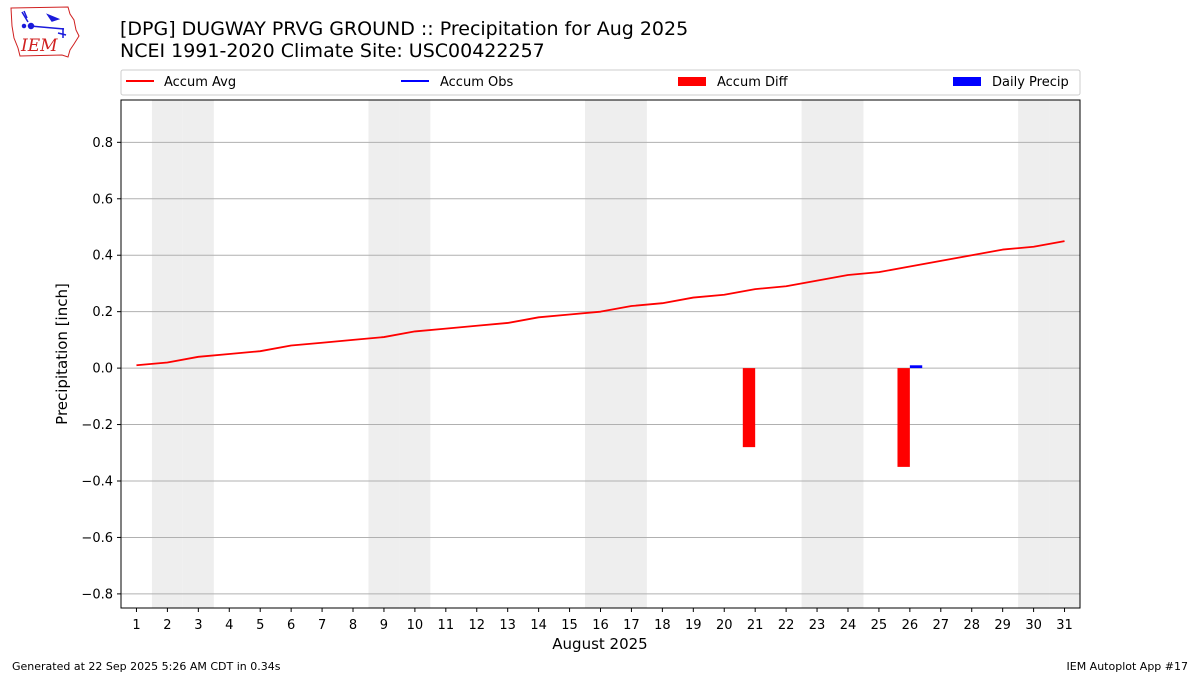 This screenshot has height=675, width=1200. I want to click on x-tick-label-10: 10, so click(415, 625).